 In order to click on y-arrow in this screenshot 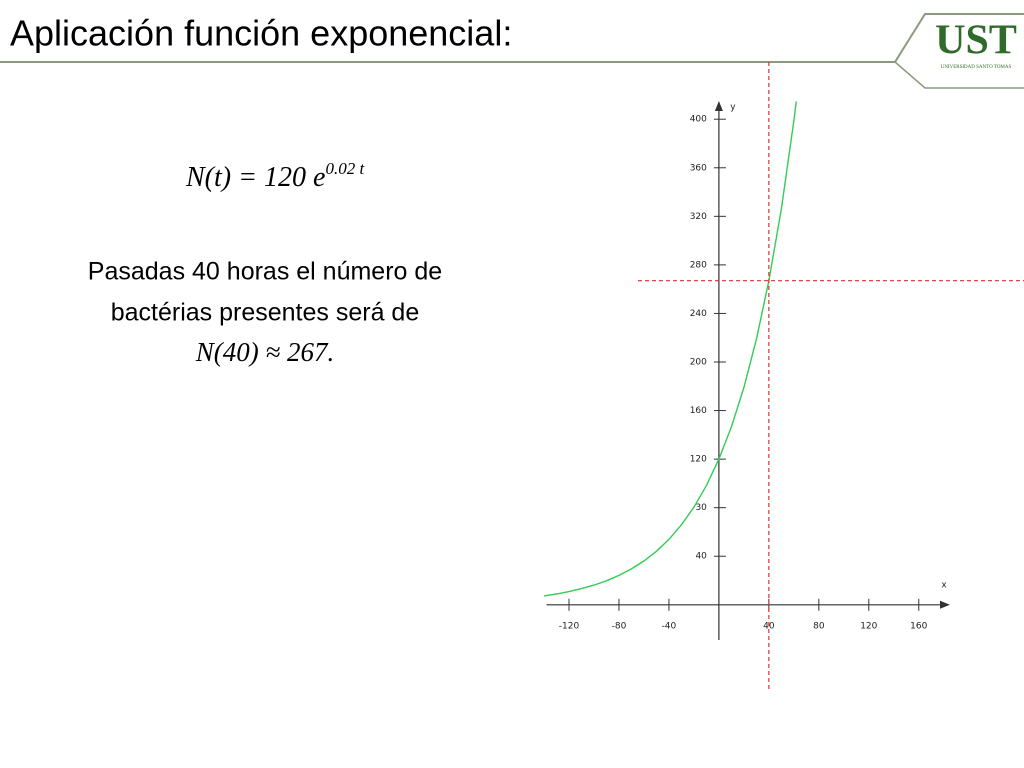, I will do `click(718, 106)`.